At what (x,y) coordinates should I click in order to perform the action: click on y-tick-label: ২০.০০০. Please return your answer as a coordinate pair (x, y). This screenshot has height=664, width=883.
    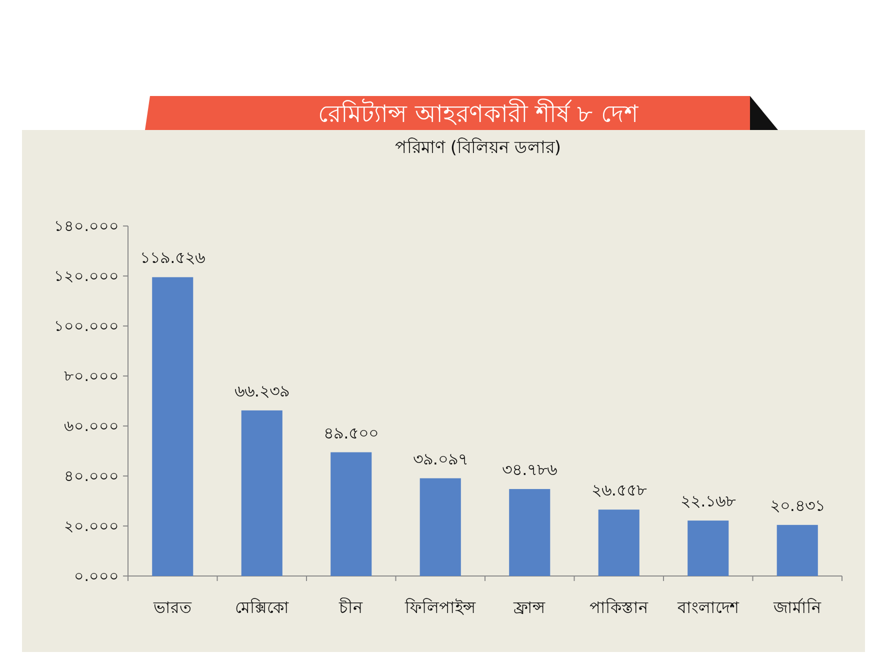
    Looking at the image, I should click on (91, 526).